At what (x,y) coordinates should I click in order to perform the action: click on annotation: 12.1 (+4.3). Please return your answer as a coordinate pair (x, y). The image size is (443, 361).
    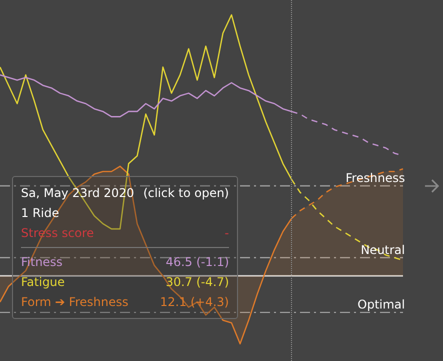
    Looking at the image, I should click on (194, 302).